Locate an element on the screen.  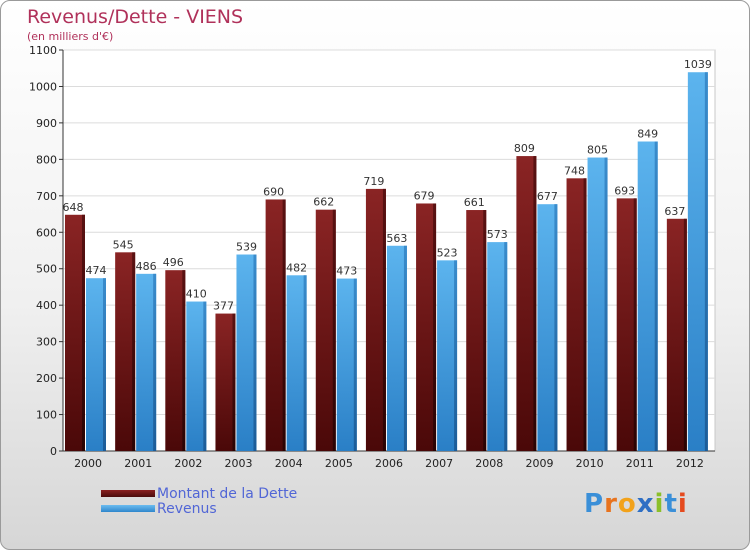
x-tick-label: 2011 is located at coordinates (640, 463).